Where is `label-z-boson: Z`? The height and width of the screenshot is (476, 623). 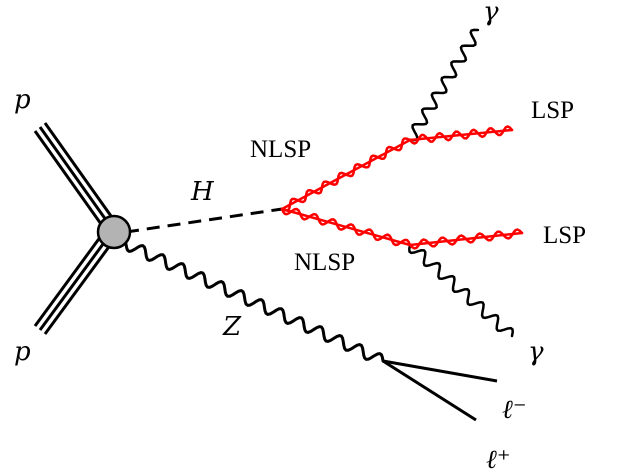
label-z-boson: Z is located at coordinates (232, 327).